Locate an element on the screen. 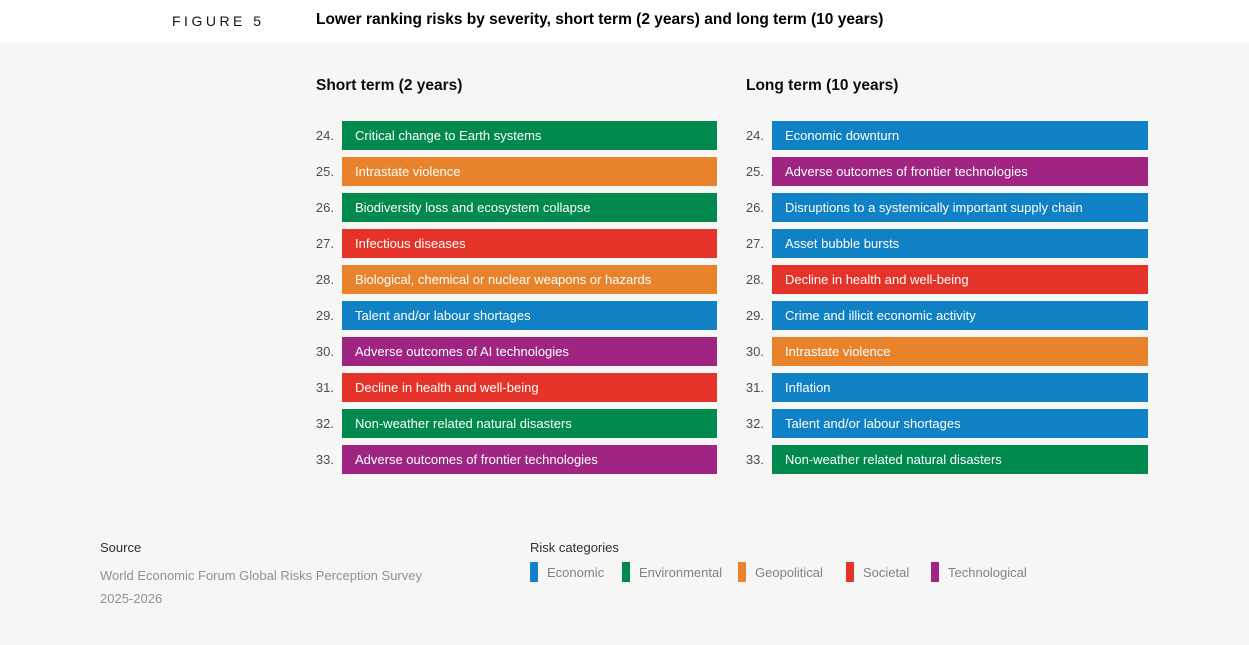  risk-label: Critical change to Earth systems is located at coordinates (448, 135).